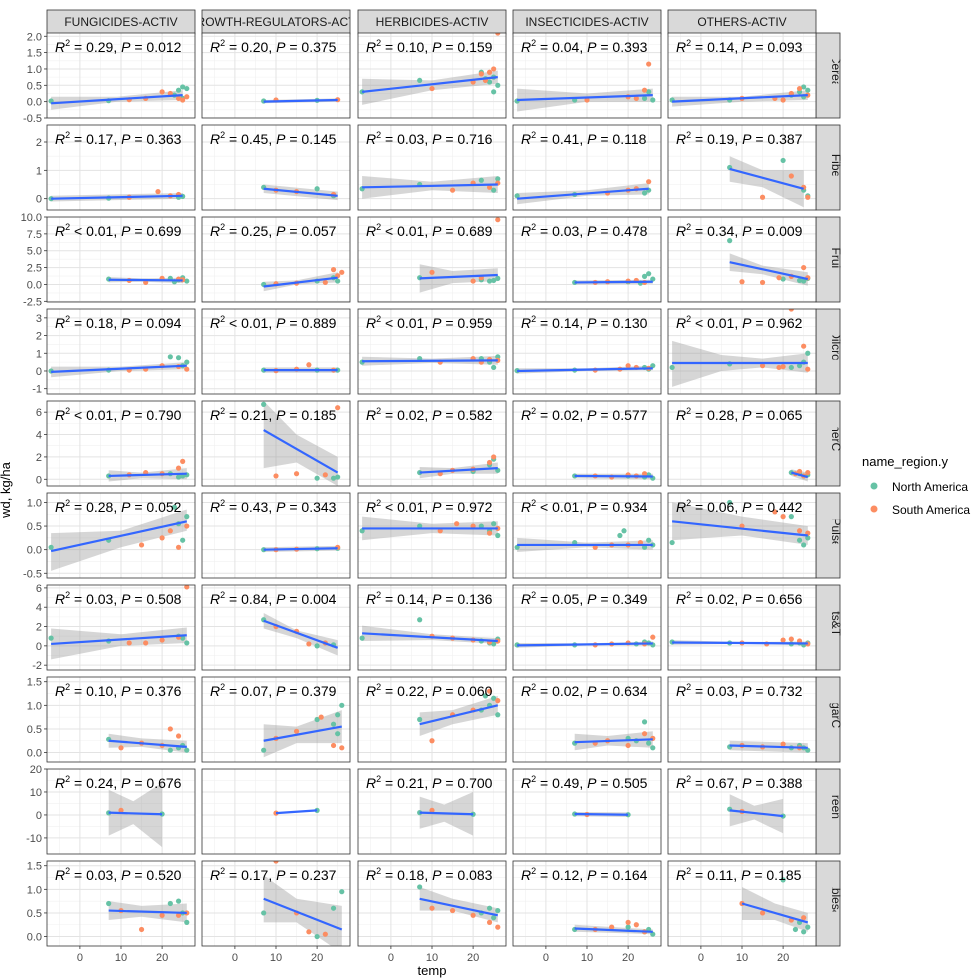 The image size is (977, 980). What do you see at coordinates (121, 903) in the screenshot?
I see `facet-panel: R2 = 0.03, P = 0.520` at bounding box center [121, 903].